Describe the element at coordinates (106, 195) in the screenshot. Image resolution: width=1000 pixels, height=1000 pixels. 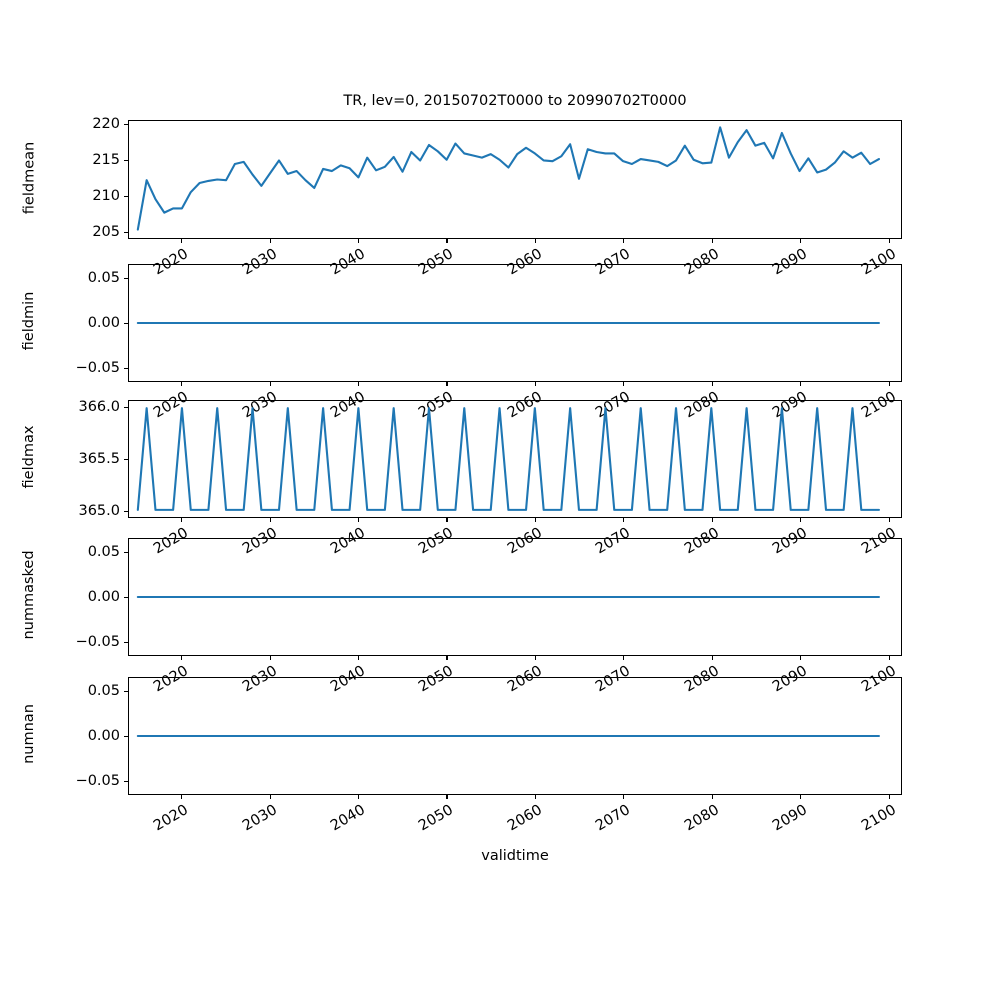
I see `y-tick-label: 210` at that location.